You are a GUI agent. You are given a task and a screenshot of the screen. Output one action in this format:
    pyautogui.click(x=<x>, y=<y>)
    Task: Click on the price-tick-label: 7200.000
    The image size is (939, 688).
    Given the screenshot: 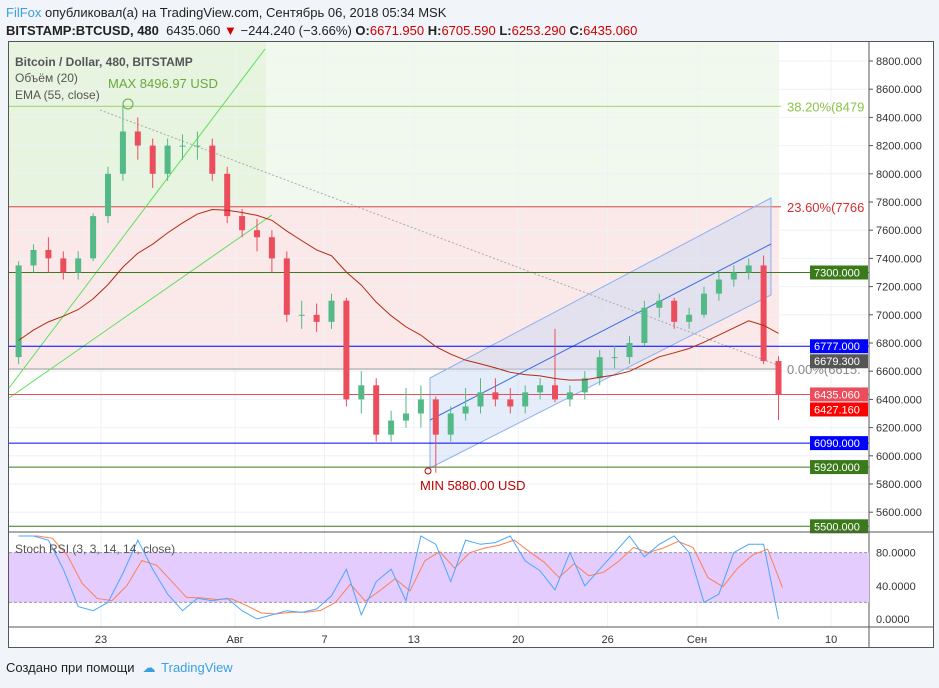 What is the action you would take?
    pyautogui.click(x=899, y=288)
    